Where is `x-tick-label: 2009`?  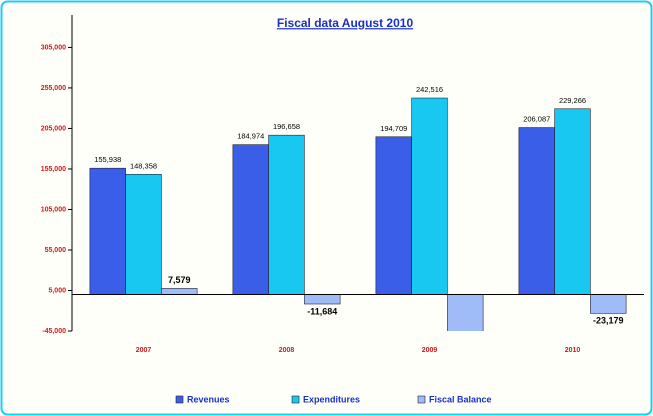
x-tick-label: 2009 is located at coordinates (430, 350).